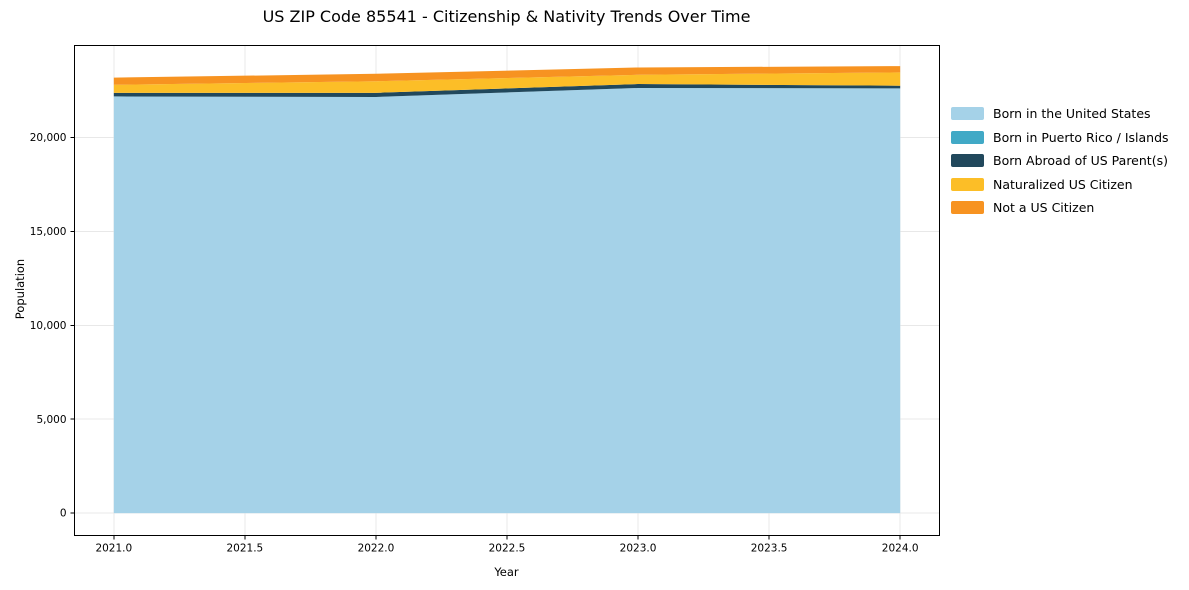 The height and width of the screenshot is (590, 1189). I want to click on legend-item-born-in-the-united-states: Born in the United States, so click(1060, 114).